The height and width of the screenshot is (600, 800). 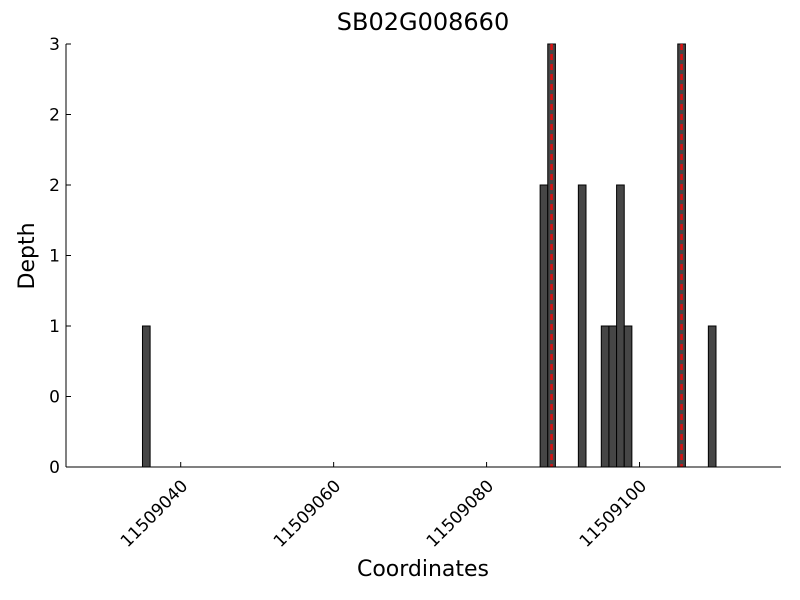 What do you see at coordinates (307, 513) in the screenshot?
I see `x-tick-label: 11509060` at bounding box center [307, 513].